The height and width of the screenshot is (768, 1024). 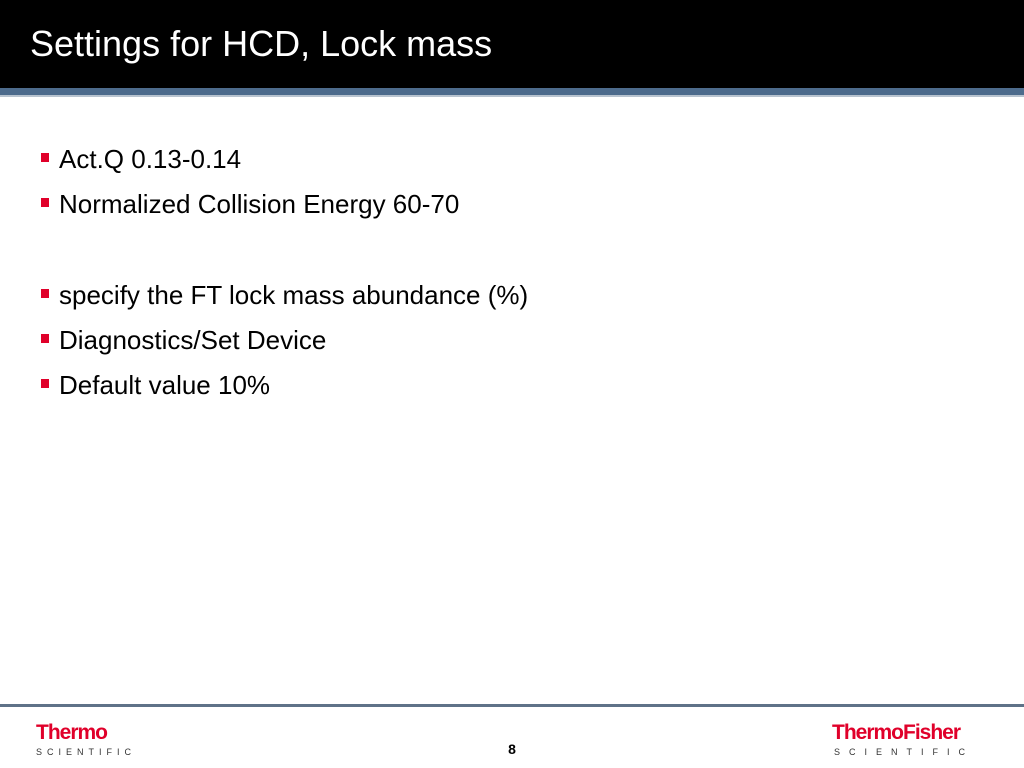 What do you see at coordinates (512, 705) in the screenshot?
I see `footer-divider` at bounding box center [512, 705].